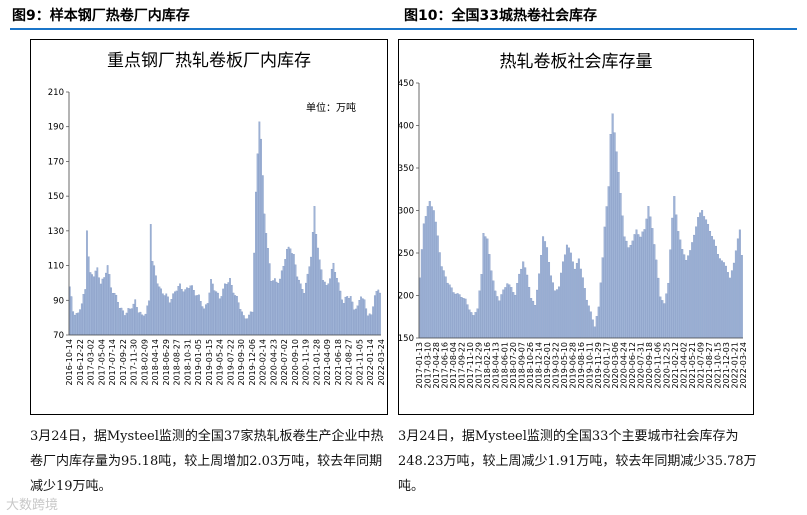 This screenshot has height=515, width=807. I want to click on x-tick-label: 2017-12-29, so click(479, 365).